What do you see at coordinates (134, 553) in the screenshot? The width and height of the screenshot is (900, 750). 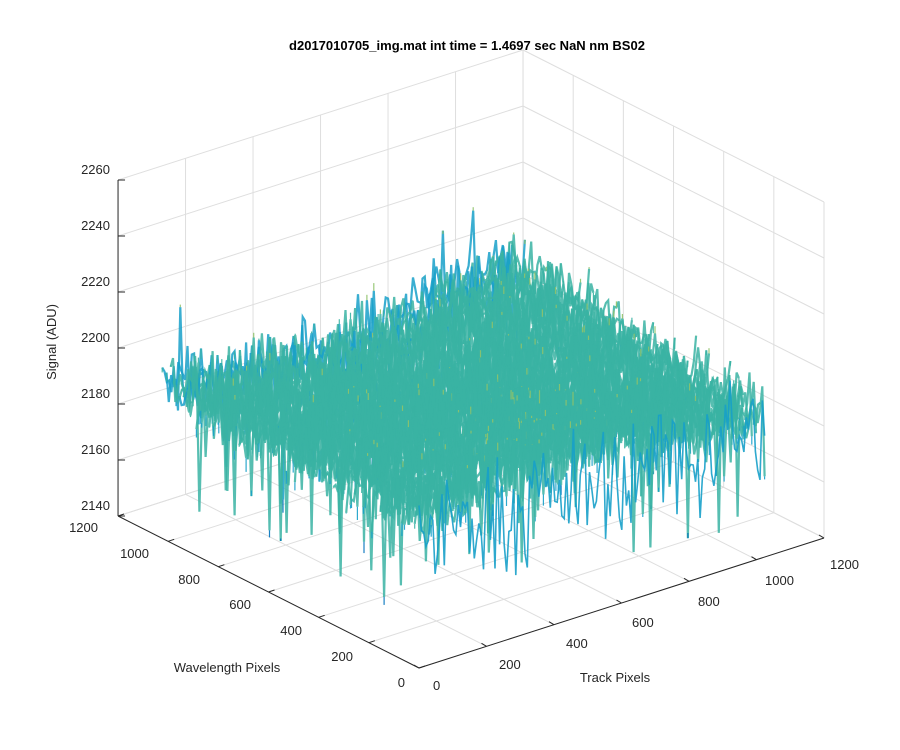 I see `y-tick-label: 1000` at bounding box center [134, 553].